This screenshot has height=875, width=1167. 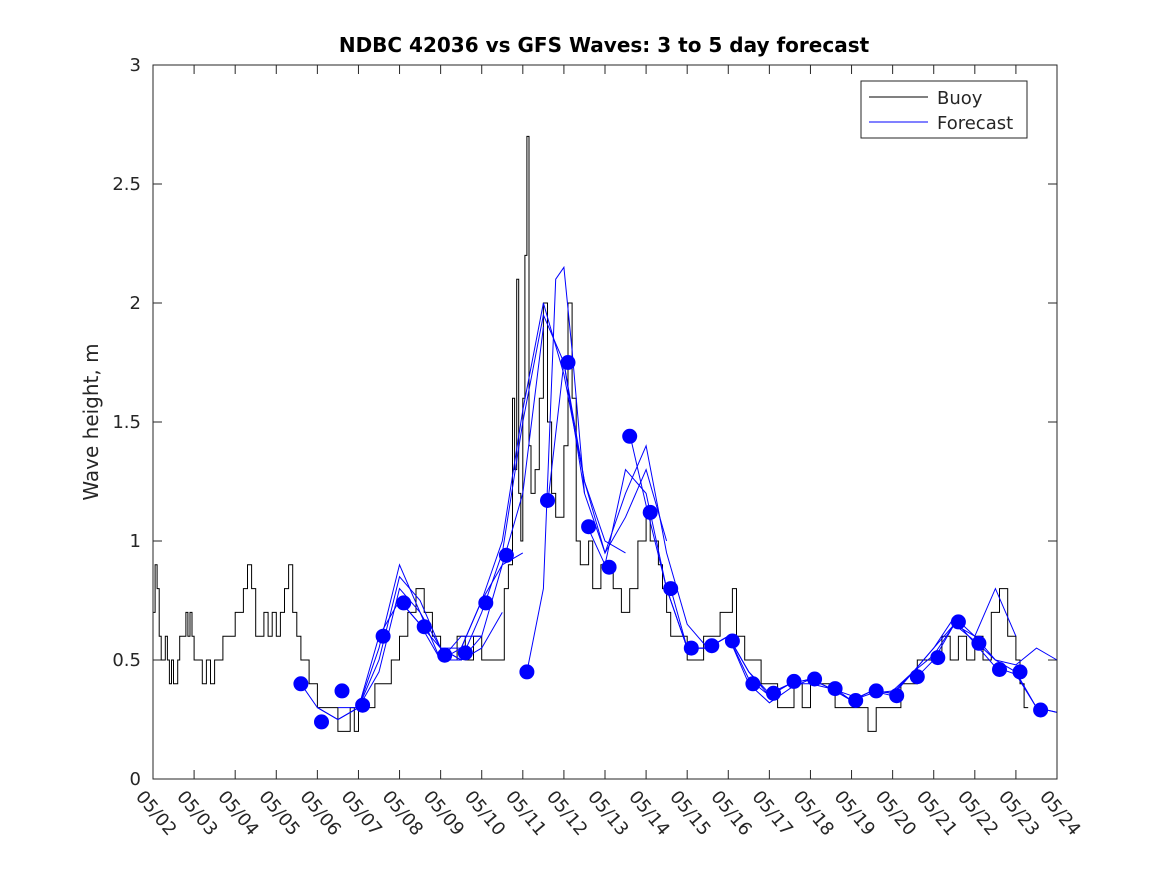 I want to click on legend-forecast-label: Forecast, so click(x=975, y=123).